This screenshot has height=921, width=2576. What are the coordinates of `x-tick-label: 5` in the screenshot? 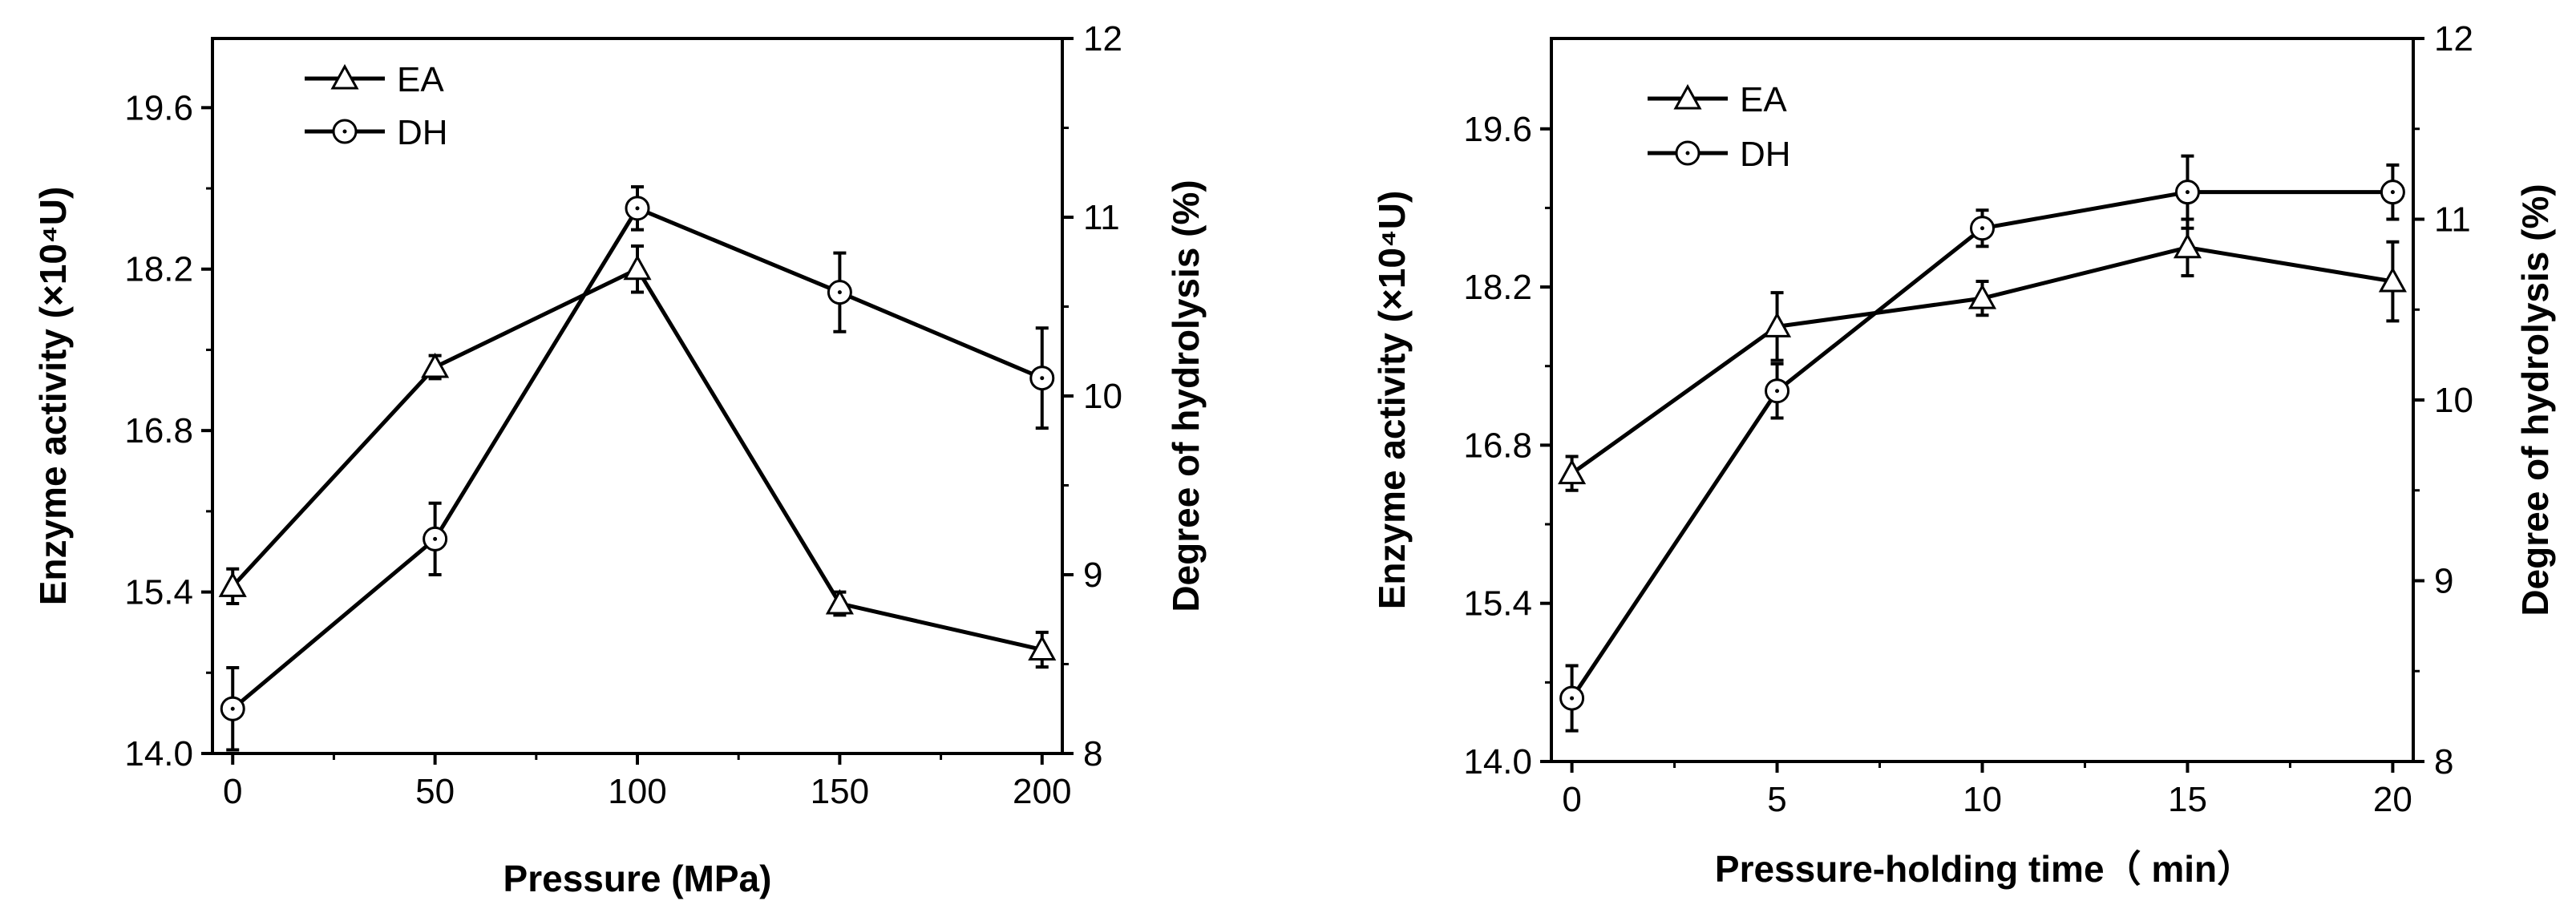 It's located at (1776, 799).